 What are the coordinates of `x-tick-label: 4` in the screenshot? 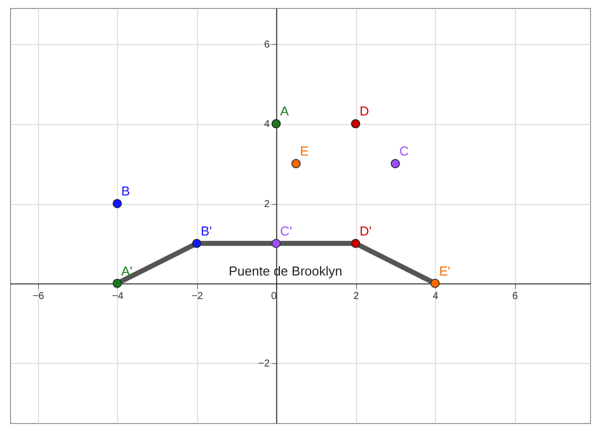 It's located at (435, 296).